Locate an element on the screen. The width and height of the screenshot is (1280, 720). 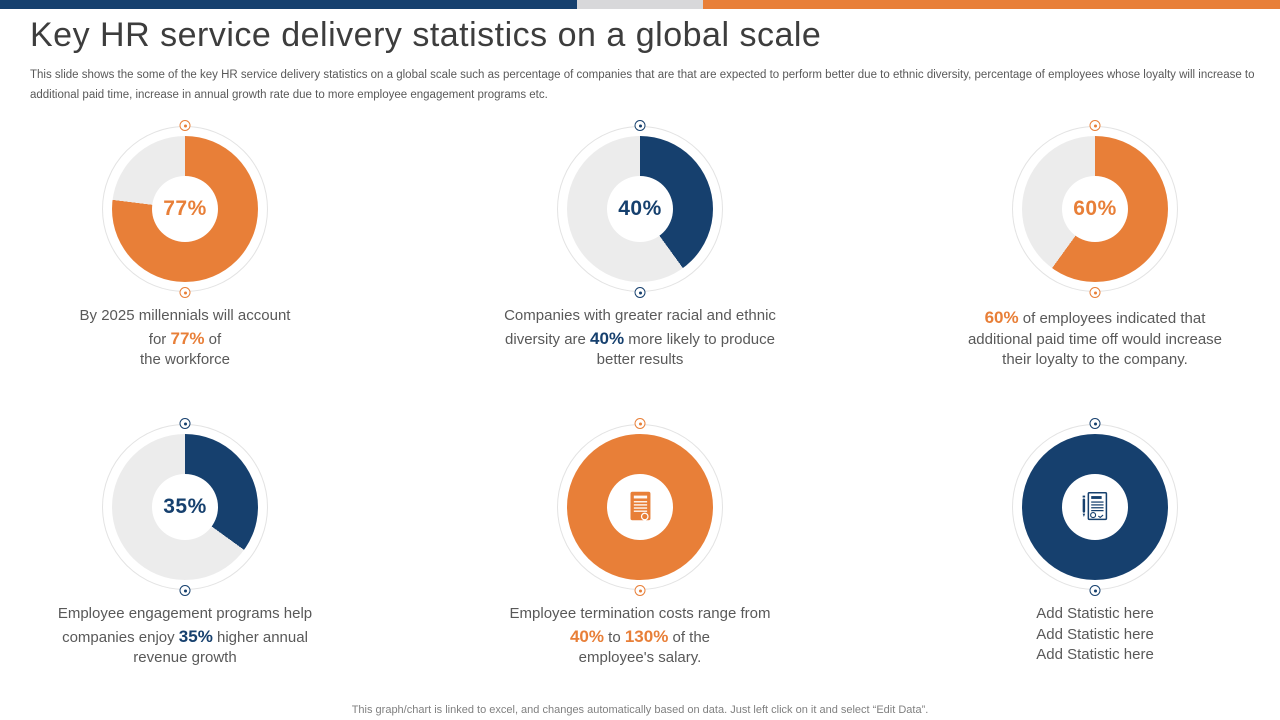
percent-label: 35% is located at coordinates (185, 506).